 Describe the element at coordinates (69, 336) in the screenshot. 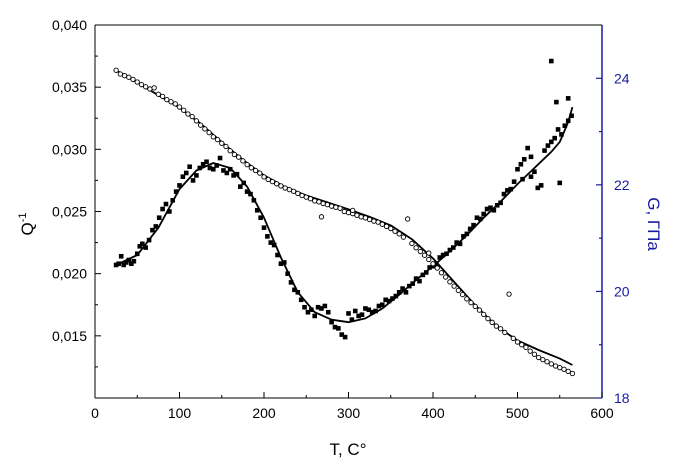

I see `y-left-tick-label: 0,015` at that location.